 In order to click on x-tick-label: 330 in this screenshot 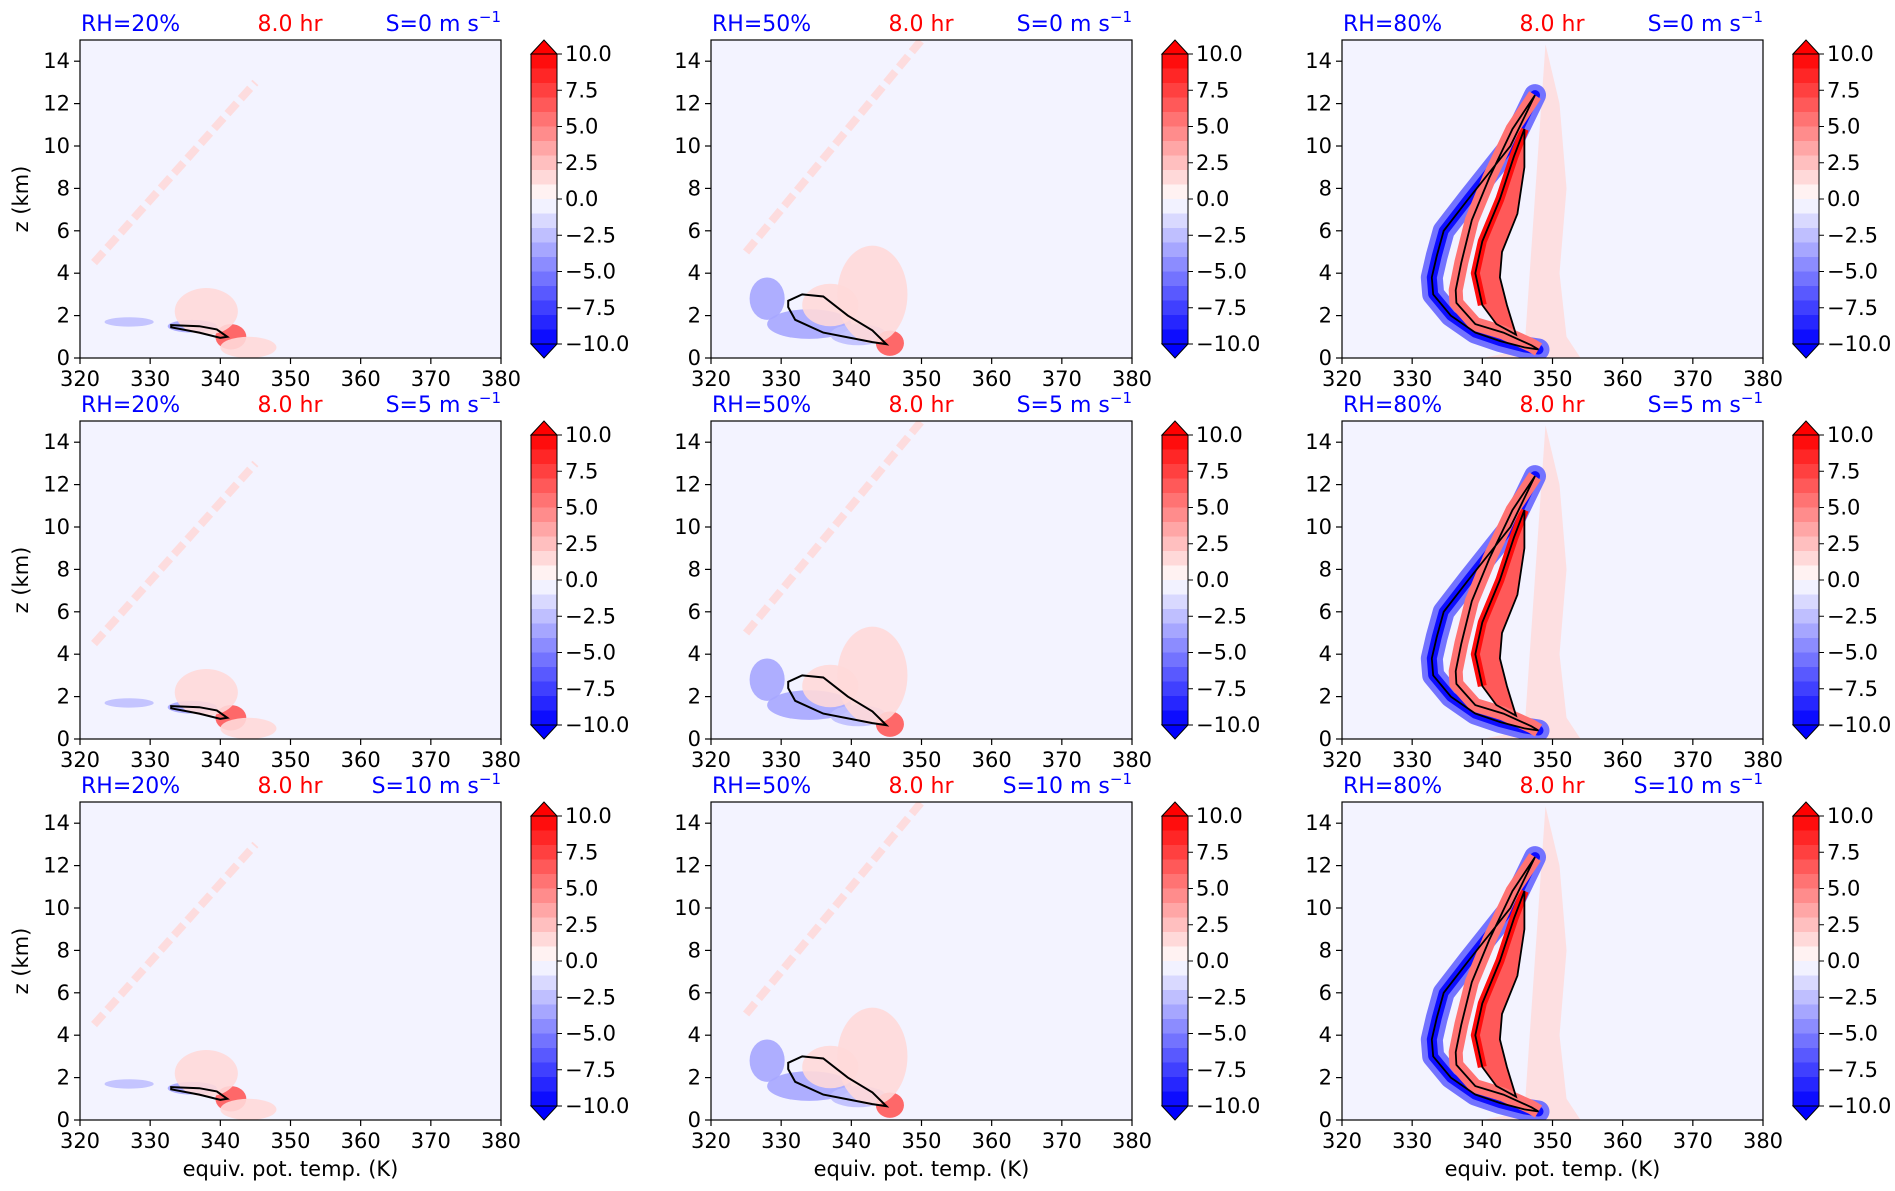, I will do `click(1412, 1141)`.